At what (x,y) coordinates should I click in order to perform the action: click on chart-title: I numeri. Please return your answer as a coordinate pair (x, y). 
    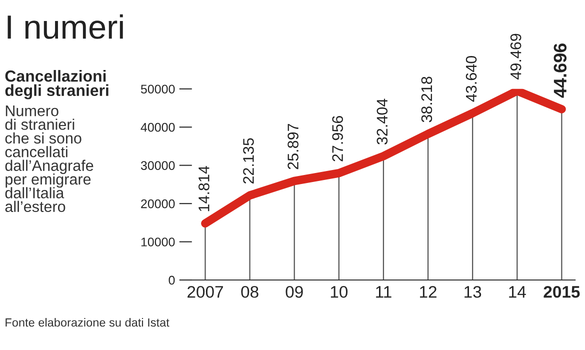
    Looking at the image, I should click on (65, 26).